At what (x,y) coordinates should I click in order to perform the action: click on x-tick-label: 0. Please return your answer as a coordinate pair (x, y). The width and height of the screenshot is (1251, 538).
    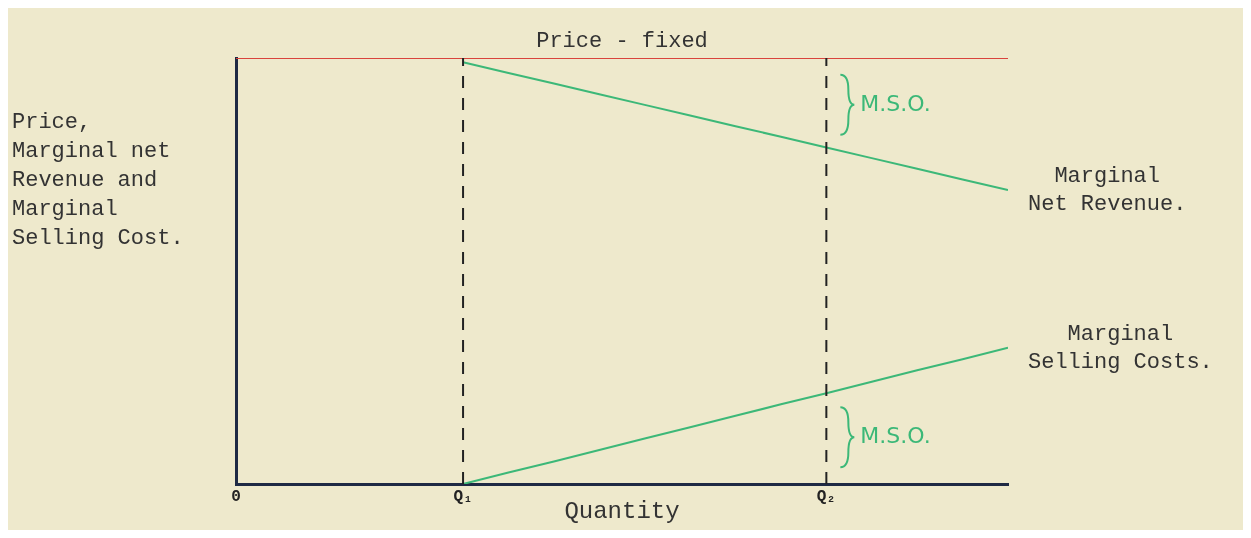
    Looking at the image, I should click on (236, 496).